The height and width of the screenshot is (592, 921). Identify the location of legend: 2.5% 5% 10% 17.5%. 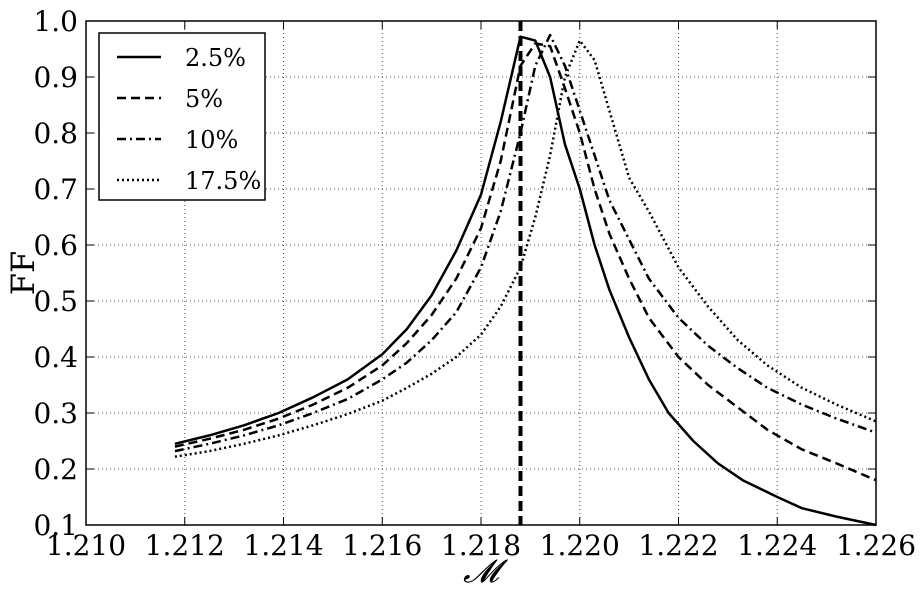
(182, 116).